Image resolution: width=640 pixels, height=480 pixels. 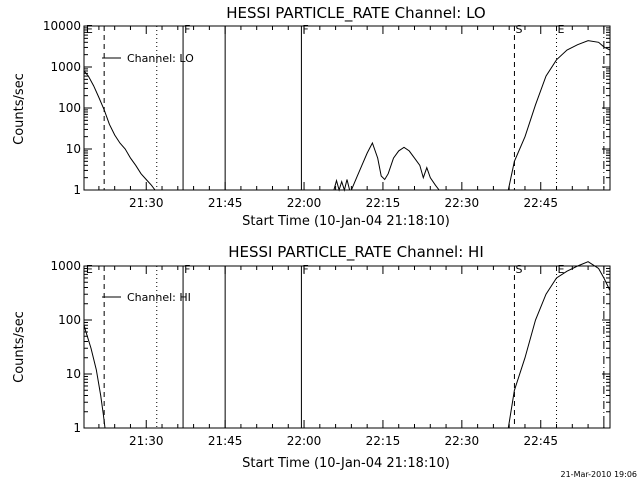 I want to click on footer-timestamp: 21-Mar-2010 19:06, so click(x=599, y=474).